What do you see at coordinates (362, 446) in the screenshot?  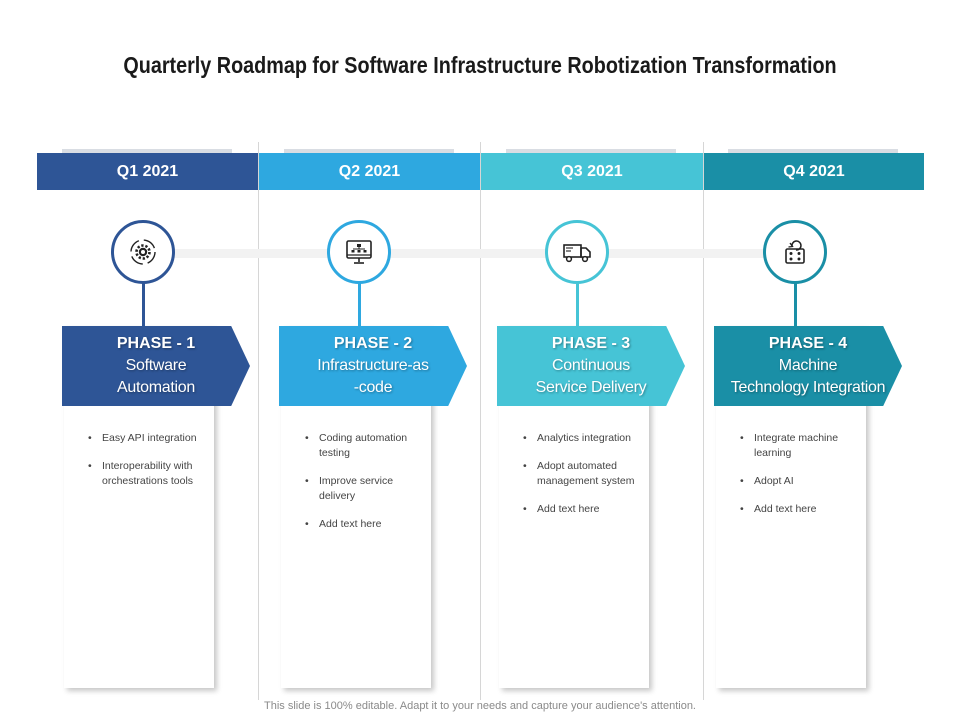 I see `list-item: Coding automation testing` at bounding box center [362, 446].